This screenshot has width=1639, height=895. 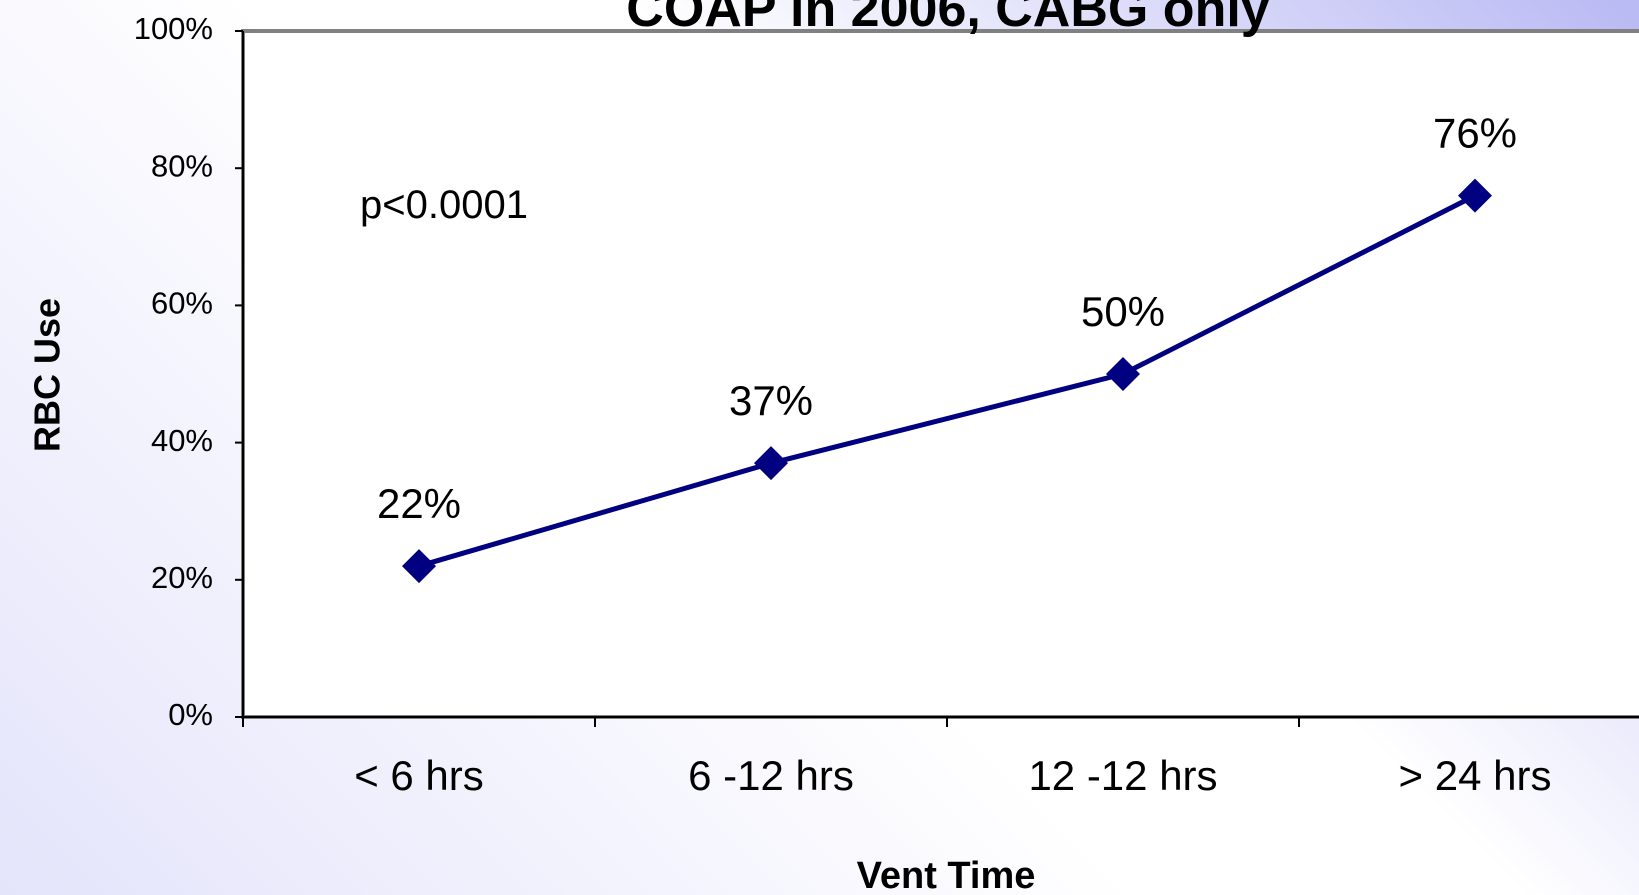 I want to click on x-tick-label: 6 -12 hrs, so click(x=771, y=775).